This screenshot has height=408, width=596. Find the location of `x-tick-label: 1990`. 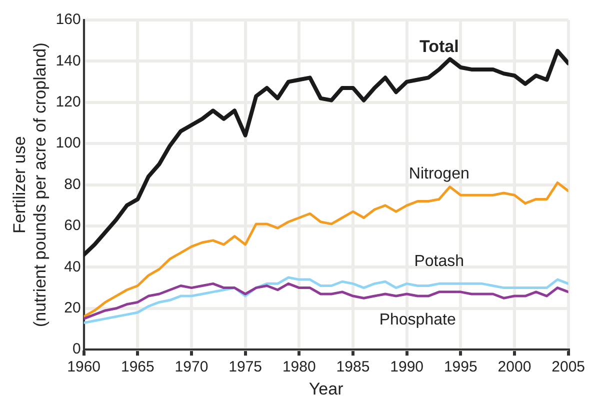

x-tick-label: 1990 is located at coordinates (407, 367).